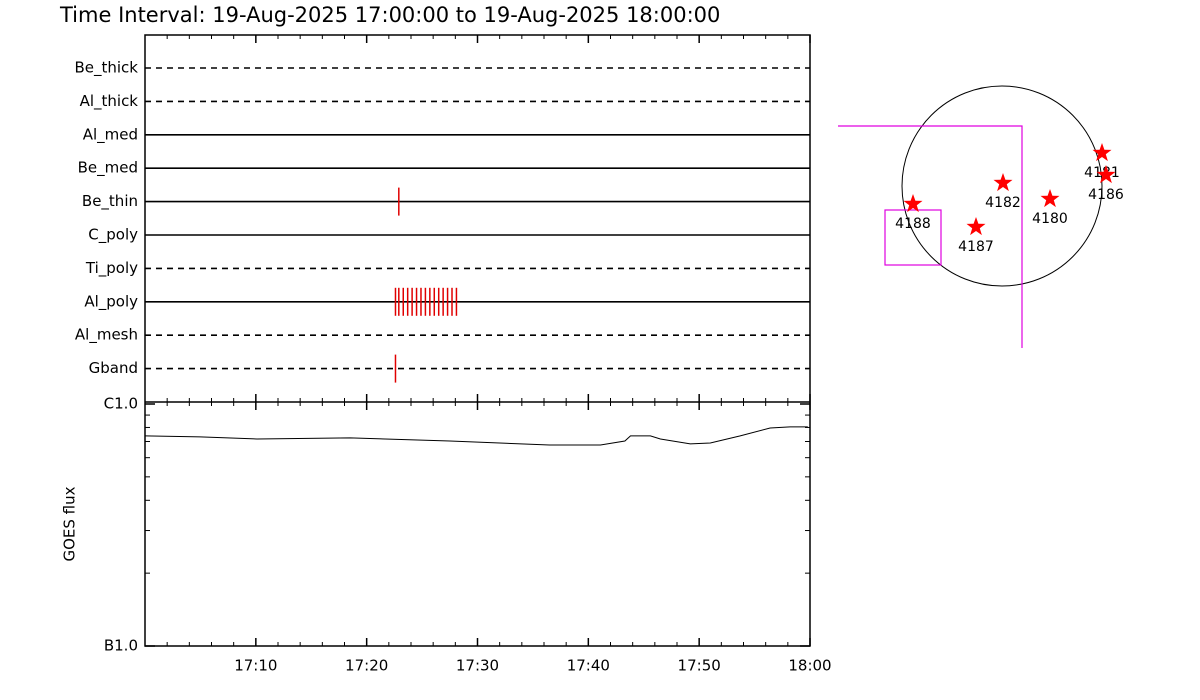 The height and width of the screenshot is (700, 1200). I want to click on filter-label: Be_thick, so click(106, 68).